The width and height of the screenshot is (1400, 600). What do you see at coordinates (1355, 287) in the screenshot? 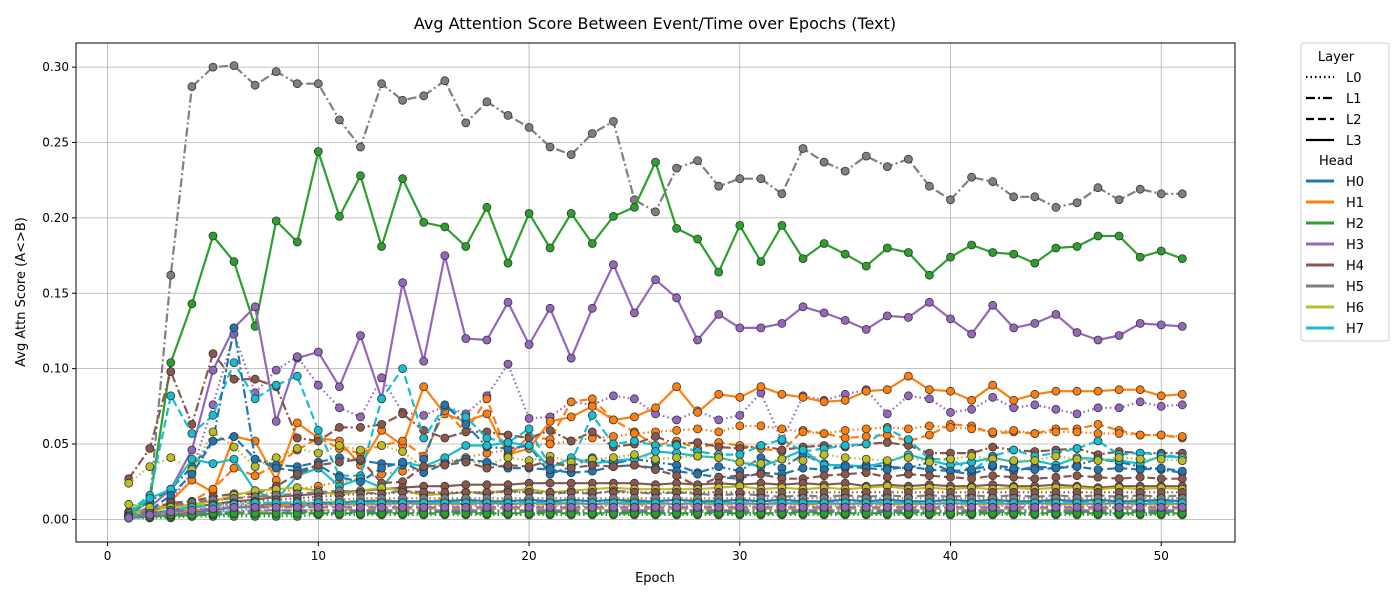
I see `legend-head-label: H5` at bounding box center [1355, 287].